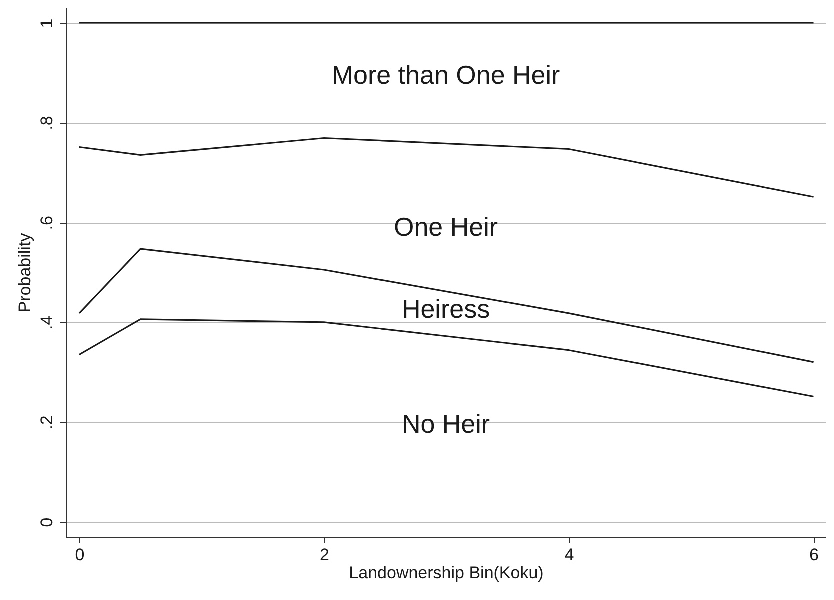  What do you see at coordinates (47, 423) in the screenshot?
I see `y-tick-label: .2` at bounding box center [47, 423].